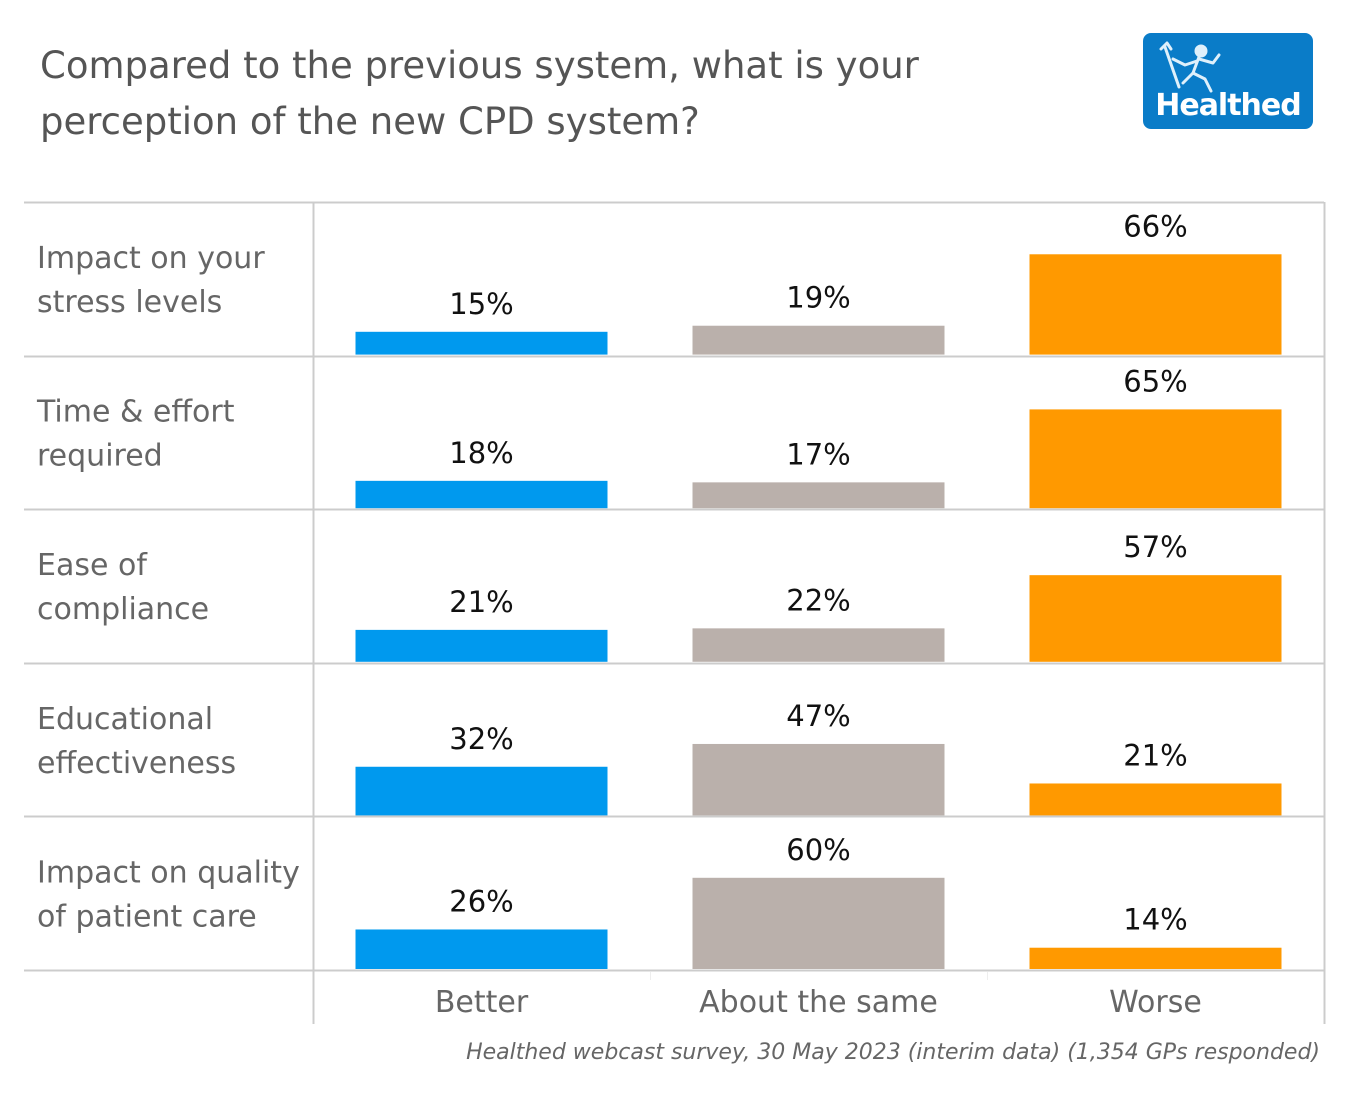  Describe the element at coordinates (129, 302) in the screenshot. I see `row-label-line: stress levels` at that location.